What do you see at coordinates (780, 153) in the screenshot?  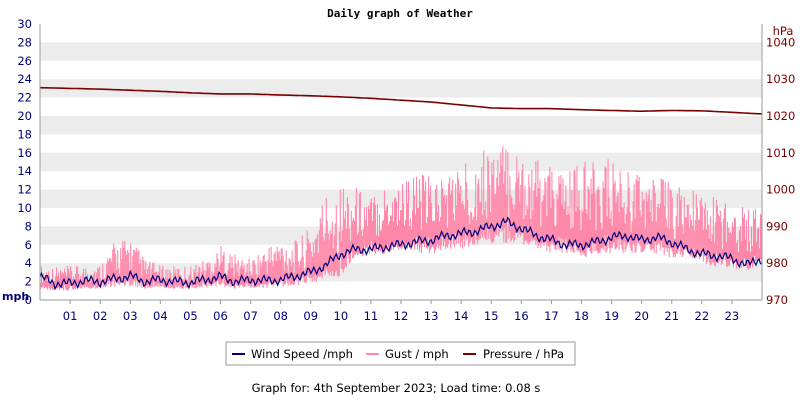 I see `right-tick-label: 1010` at bounding box center [780, 153].